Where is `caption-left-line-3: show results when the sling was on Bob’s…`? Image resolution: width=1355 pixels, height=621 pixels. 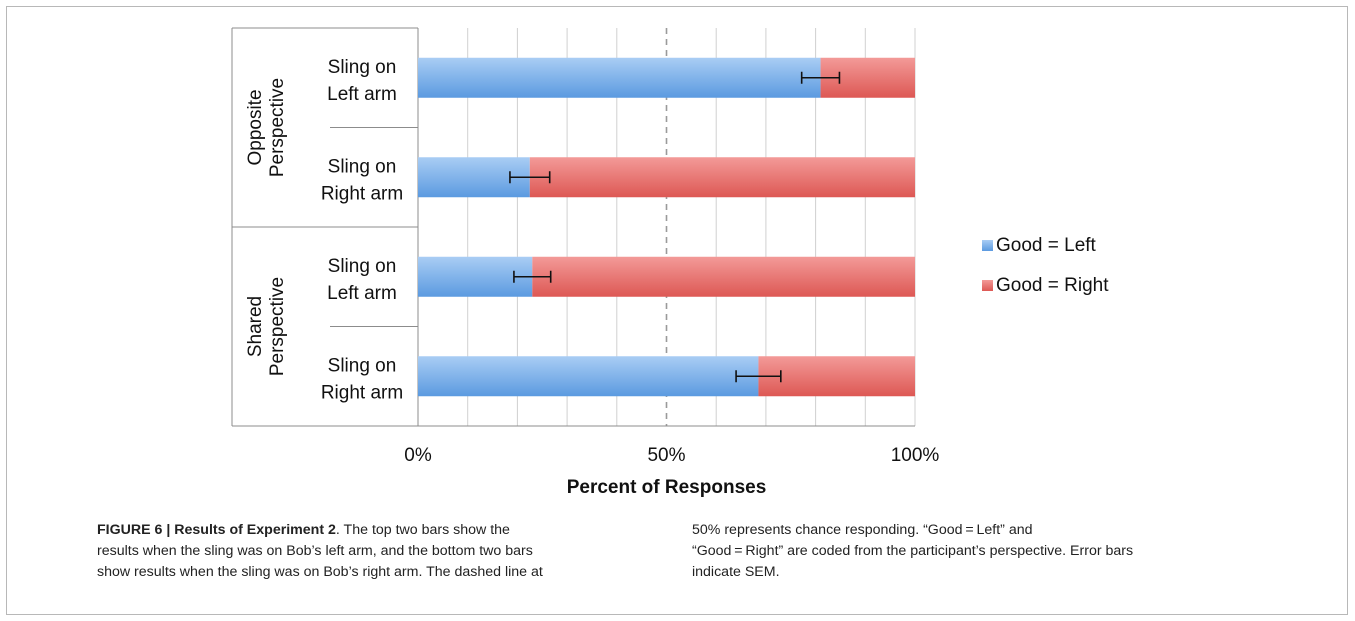 caption-left-line-3: show results when the sling was on Bob’s… is located at coordinates (320, 572).